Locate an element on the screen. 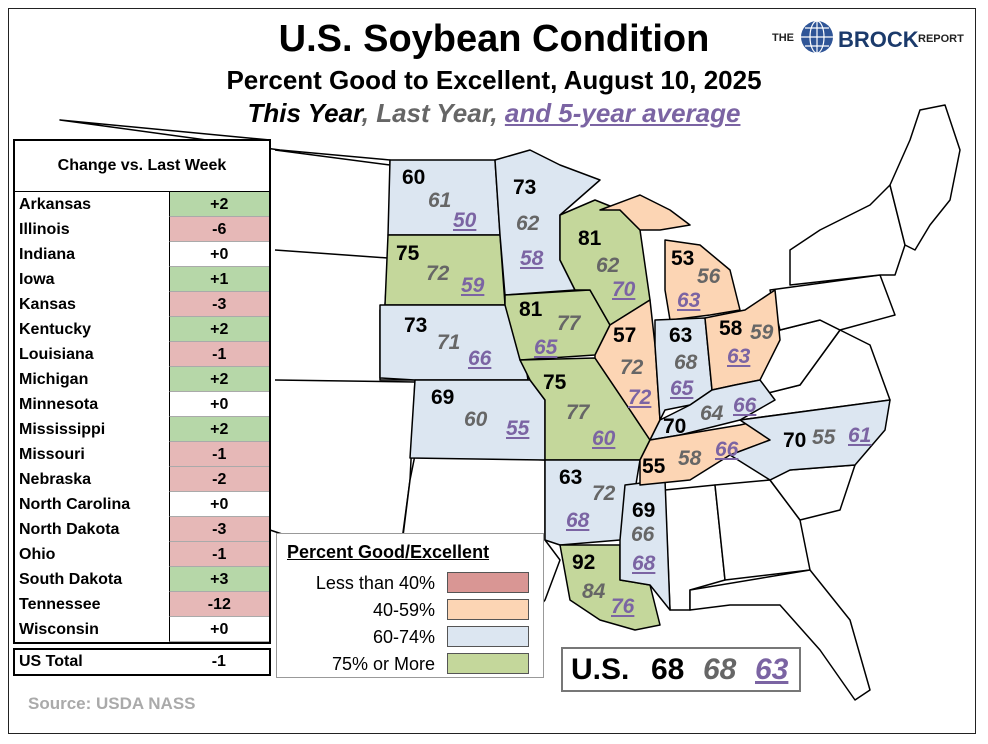 The image size is (988, 744). change-table-header: Change vs. Last Week is located at coordinates (142, 166).